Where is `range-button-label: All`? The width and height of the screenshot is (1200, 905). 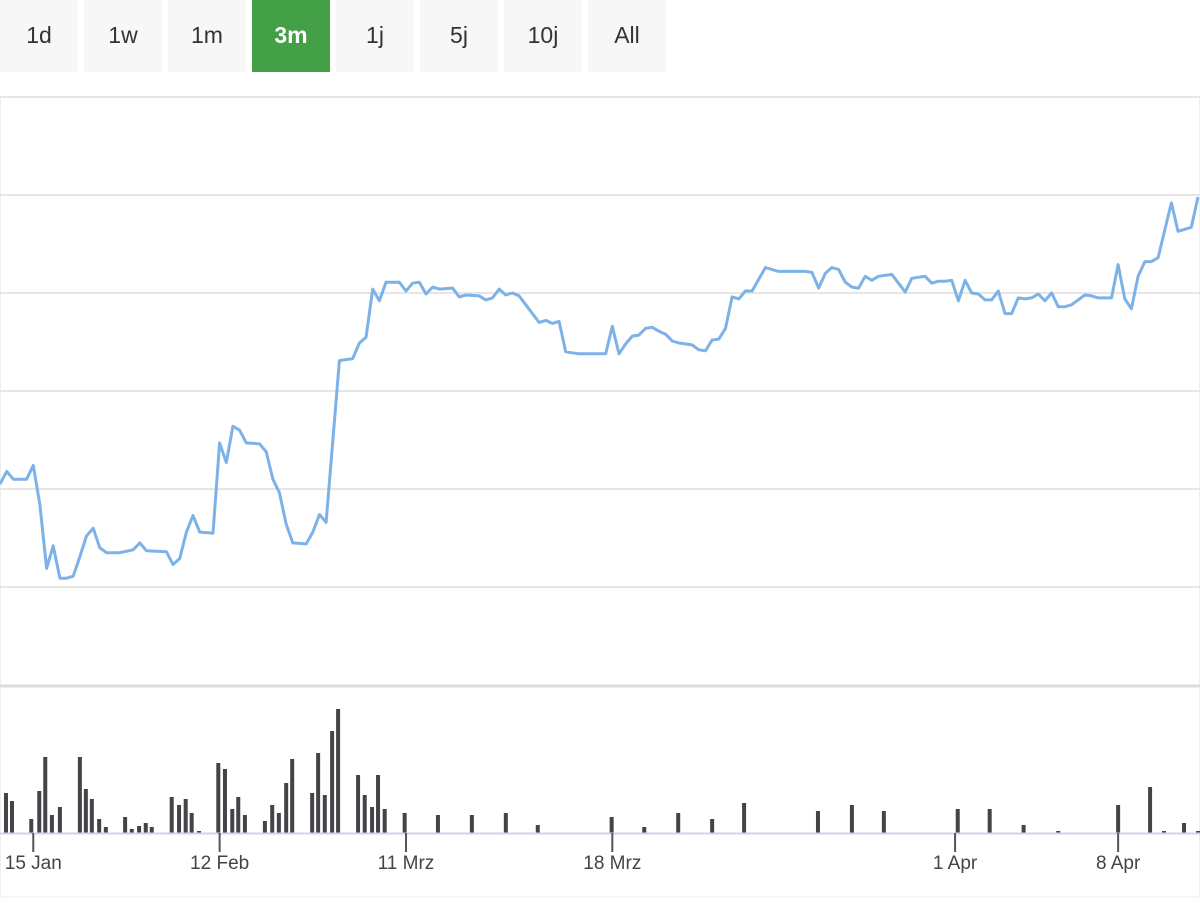 range-button-label: All is located at coordinates (627, 35).